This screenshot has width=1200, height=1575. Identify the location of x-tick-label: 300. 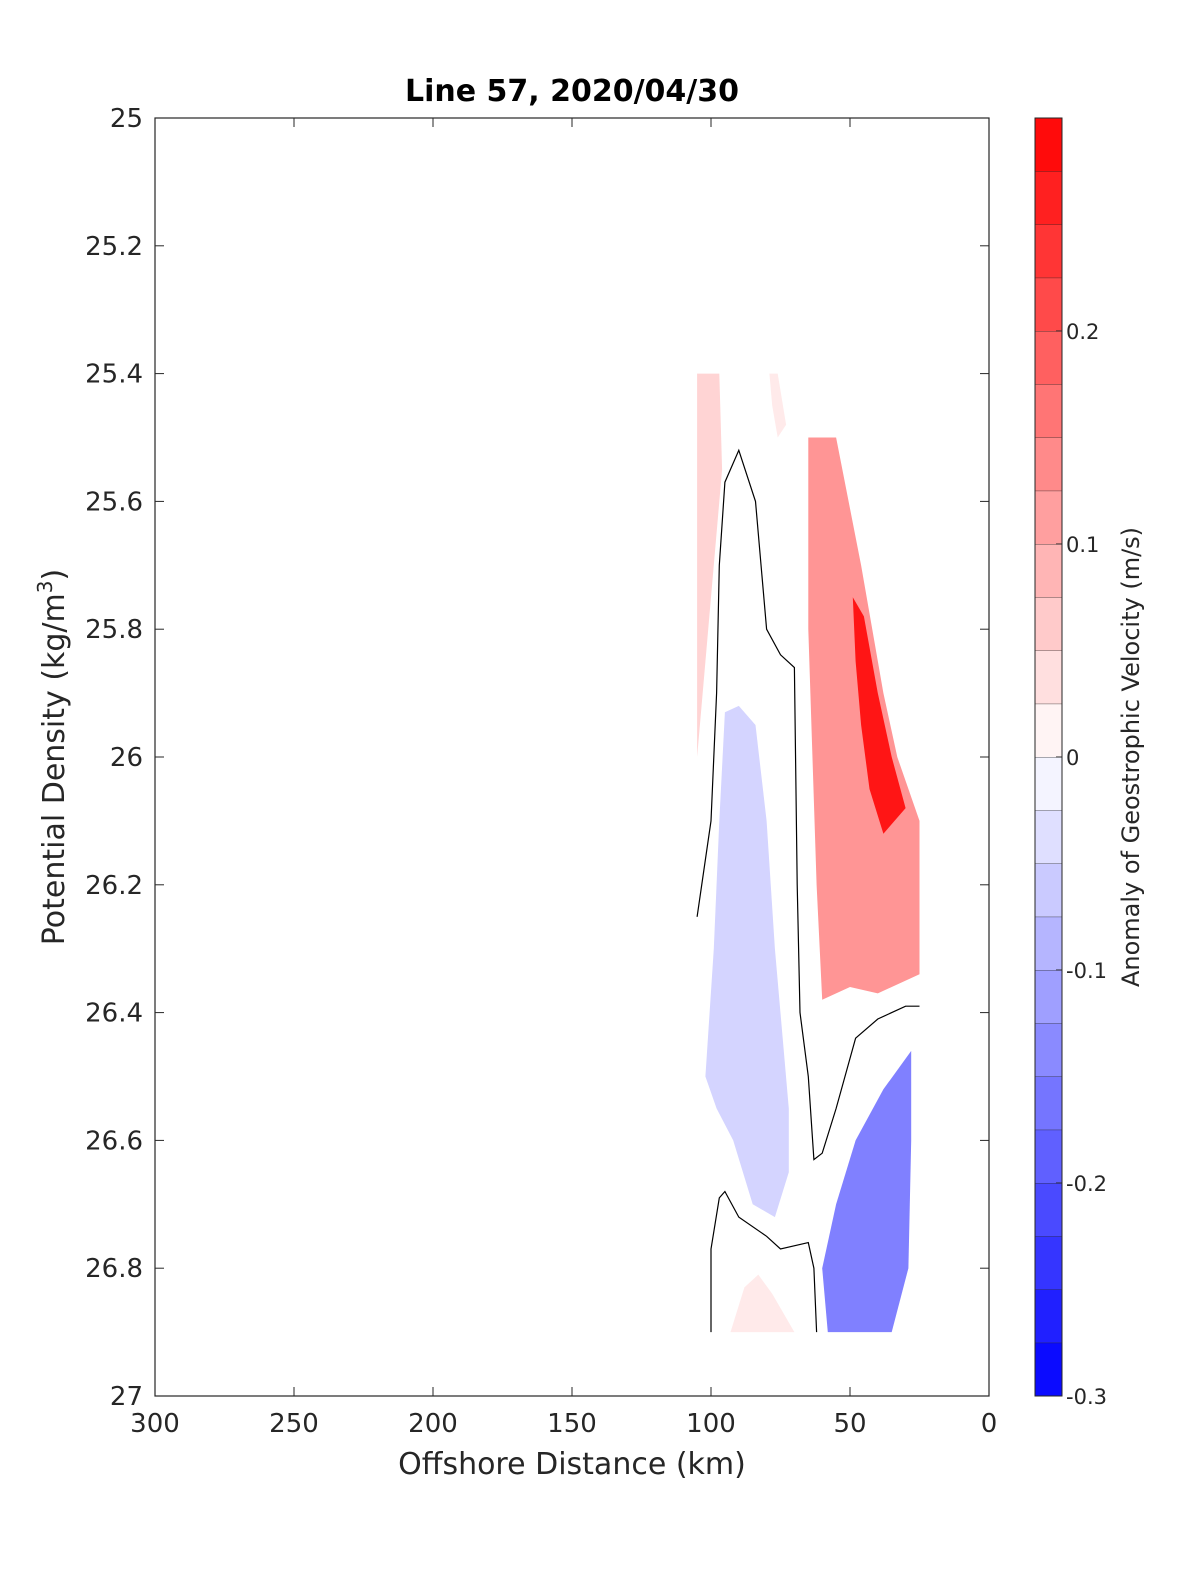
(155, 1424).